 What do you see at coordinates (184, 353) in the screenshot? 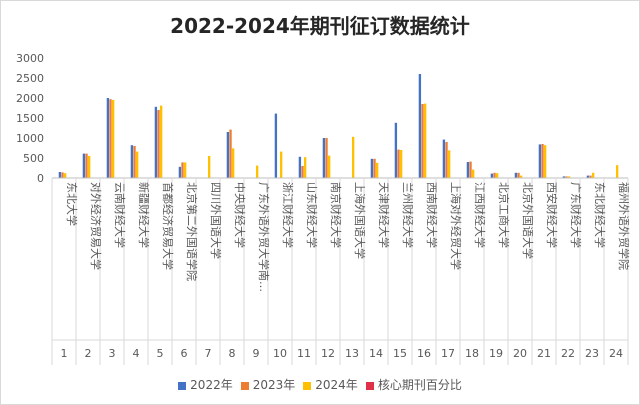
I see `category-number-label: 6` at bounding box center [184, 353].